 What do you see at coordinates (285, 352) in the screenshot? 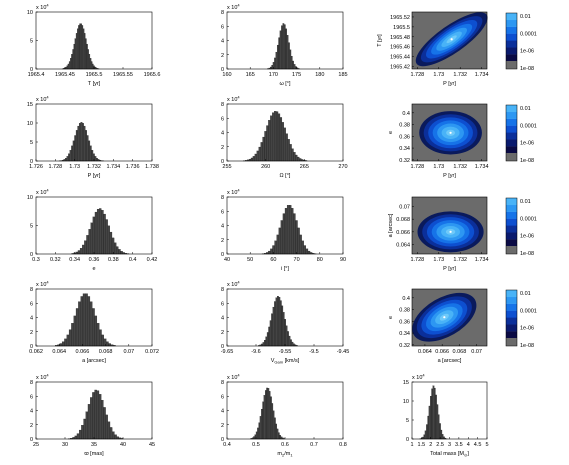
I see `x-tick-label: -9.55` at bounding box center [285, 352].